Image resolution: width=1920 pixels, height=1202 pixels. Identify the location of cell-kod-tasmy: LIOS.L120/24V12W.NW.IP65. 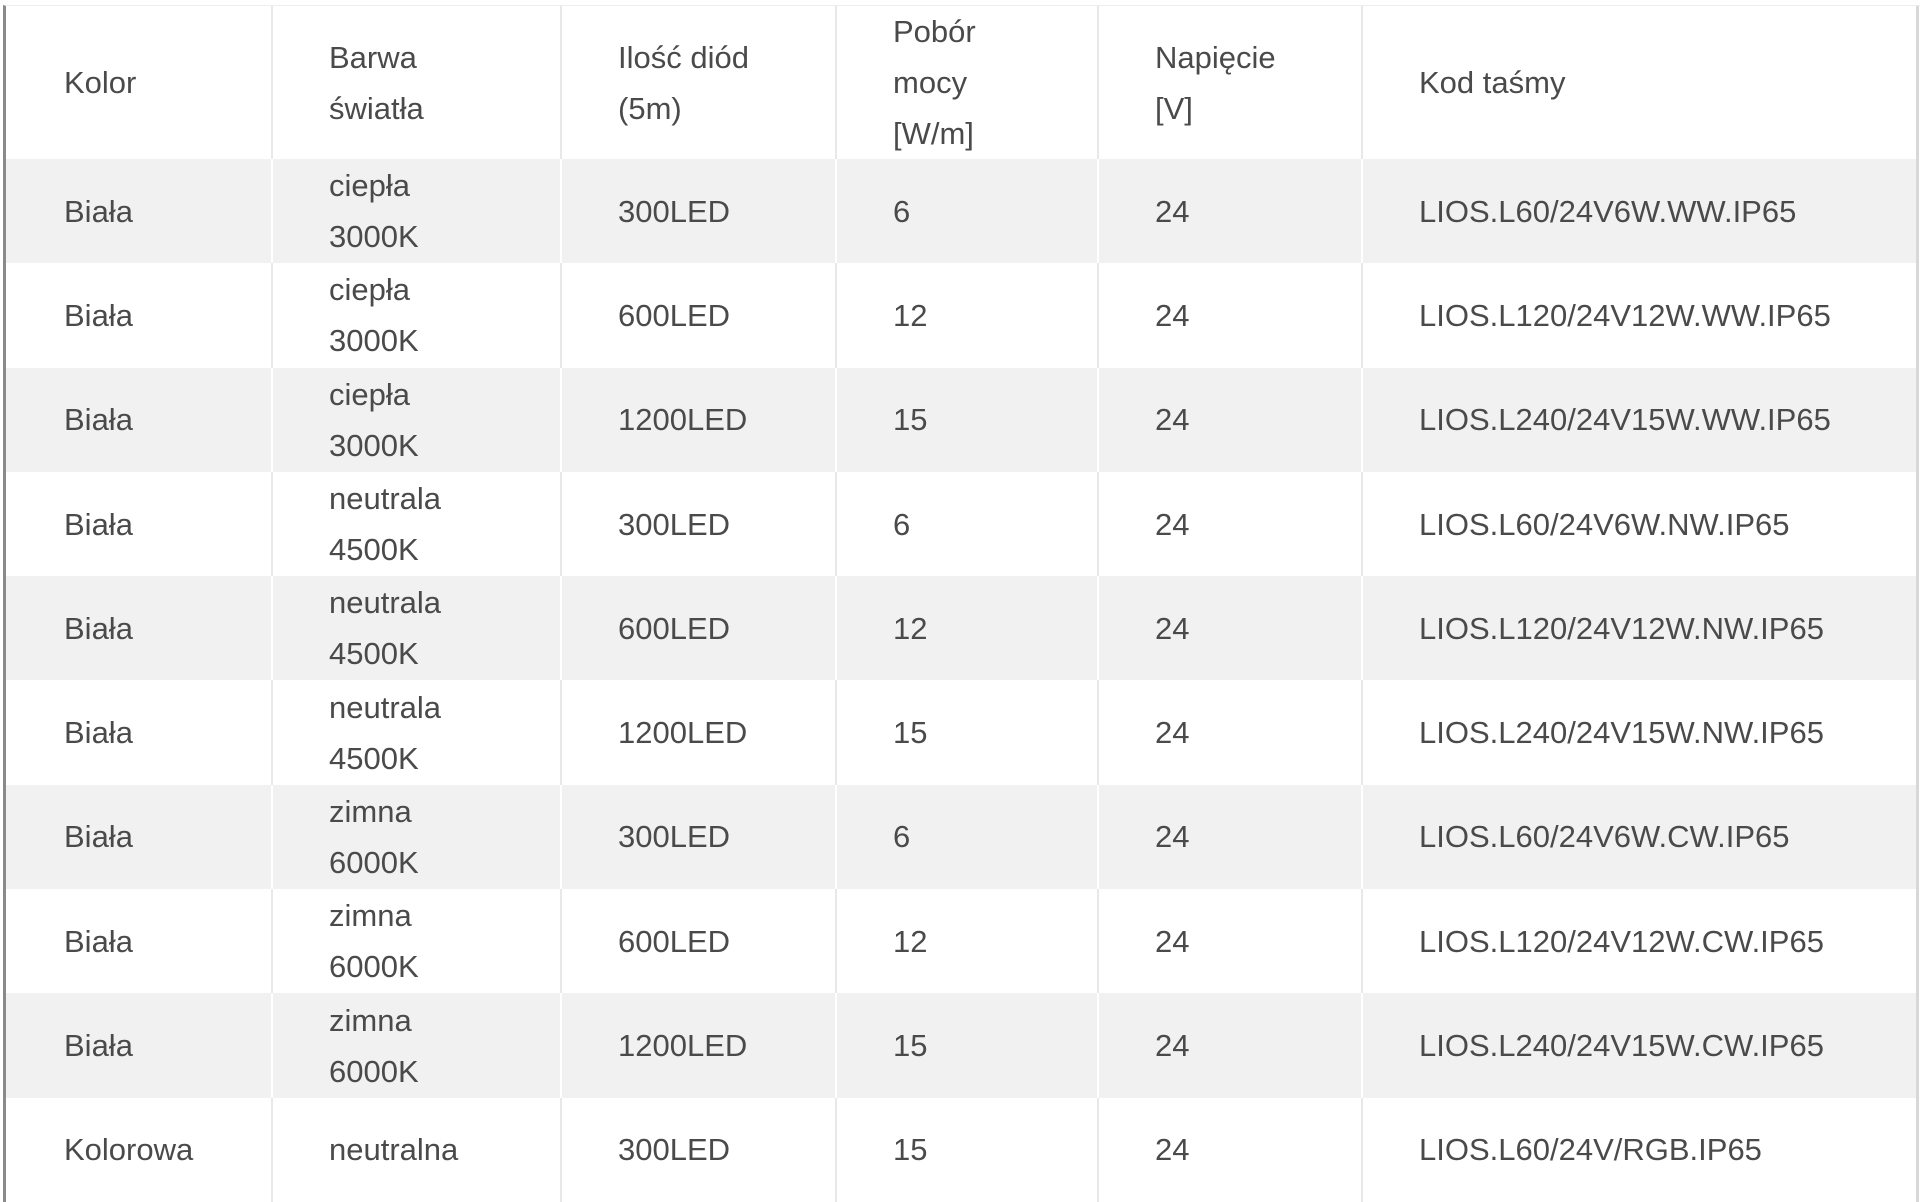
(1640, 628).